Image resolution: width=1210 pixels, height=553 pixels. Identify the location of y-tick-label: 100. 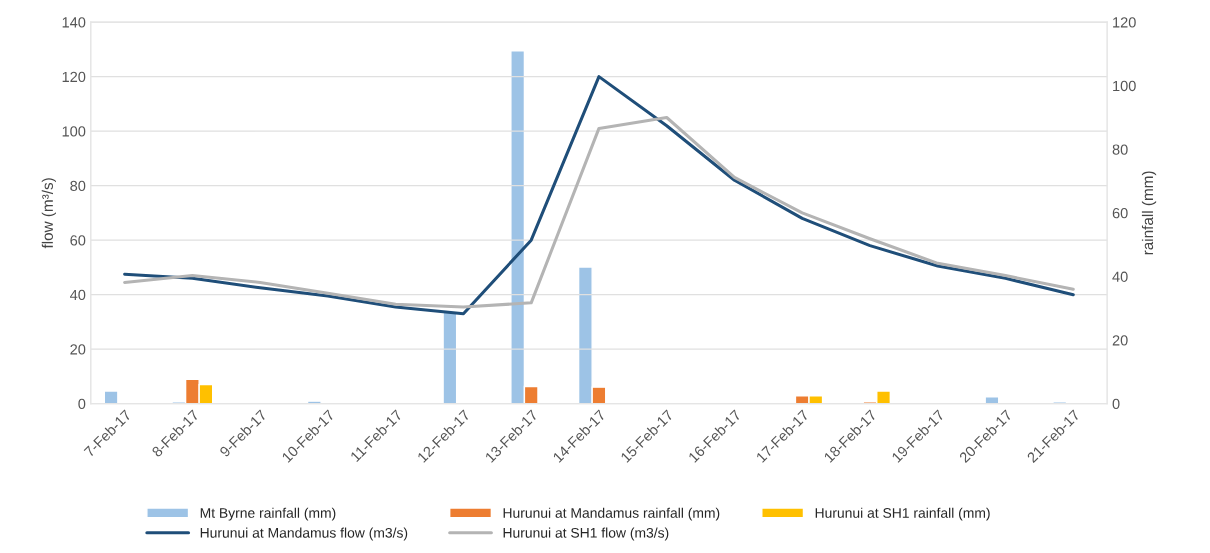
(74, 131).